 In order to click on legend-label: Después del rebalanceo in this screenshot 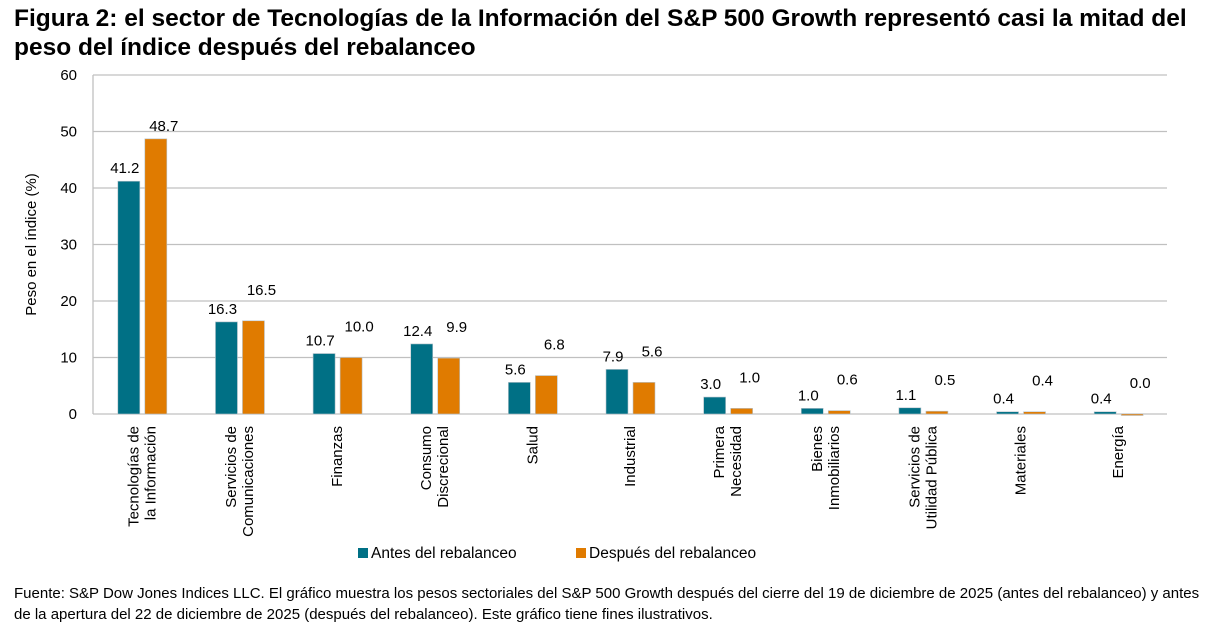, I will do `click(672, 553)`.